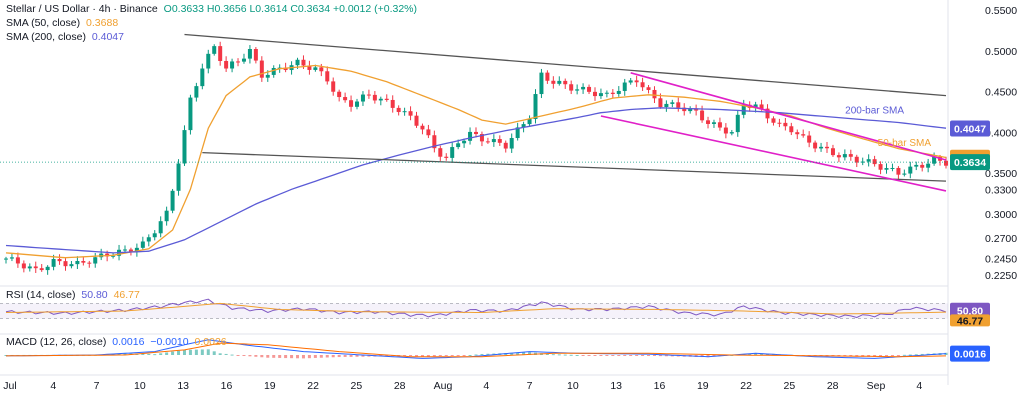  Describe the element at coordinates (1001, 276) in the screenshot. I see `y-tick-label: 0.2250` at that location.